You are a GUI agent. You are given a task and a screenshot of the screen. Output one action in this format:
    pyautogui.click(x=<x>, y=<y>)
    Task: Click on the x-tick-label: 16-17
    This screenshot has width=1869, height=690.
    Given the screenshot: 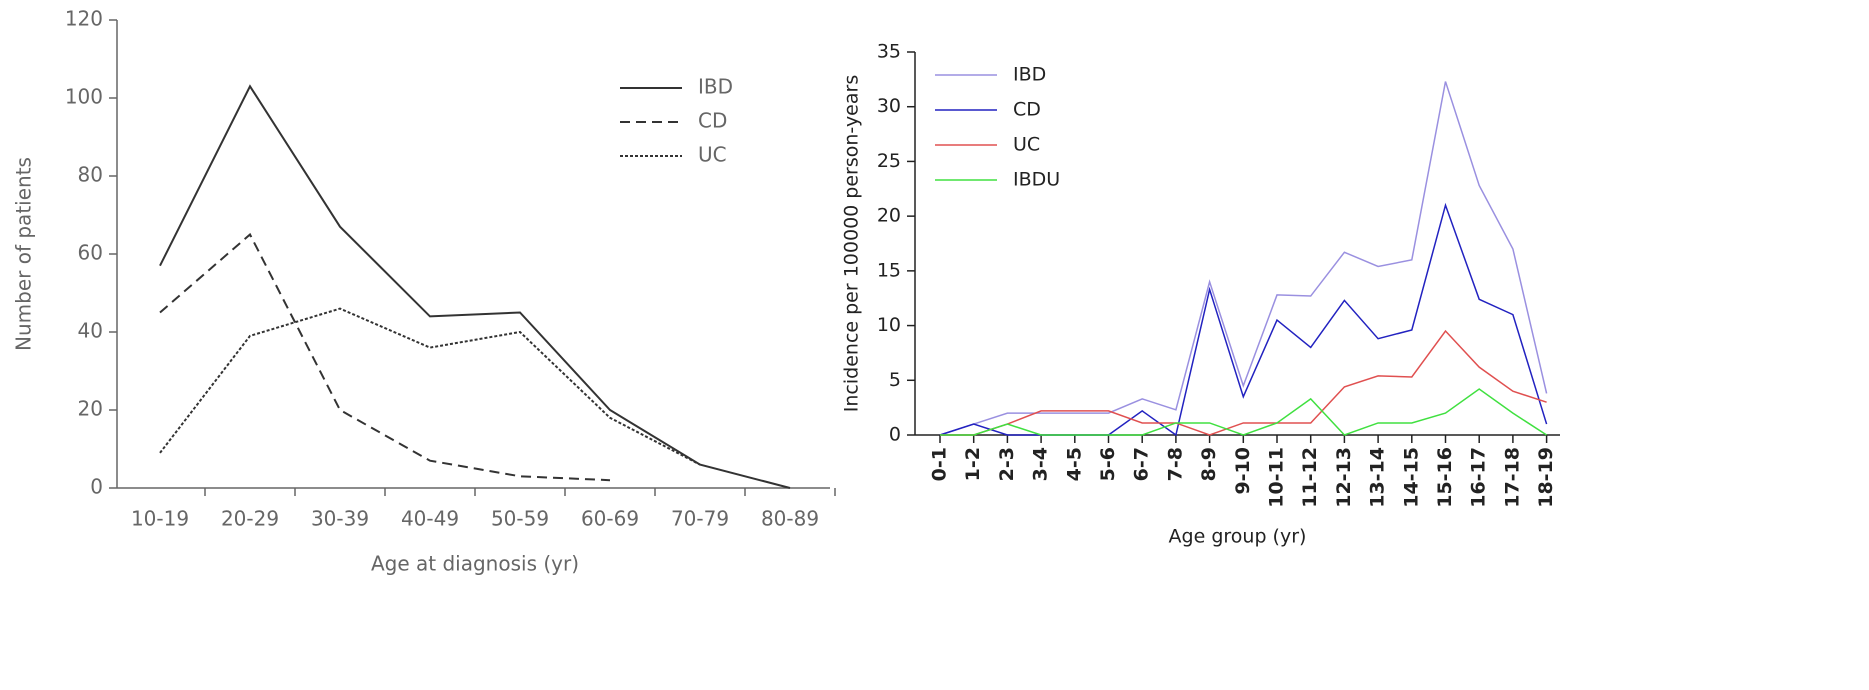 What is the action you would take?
    pyautogui.click(x=1479, y=477)
    